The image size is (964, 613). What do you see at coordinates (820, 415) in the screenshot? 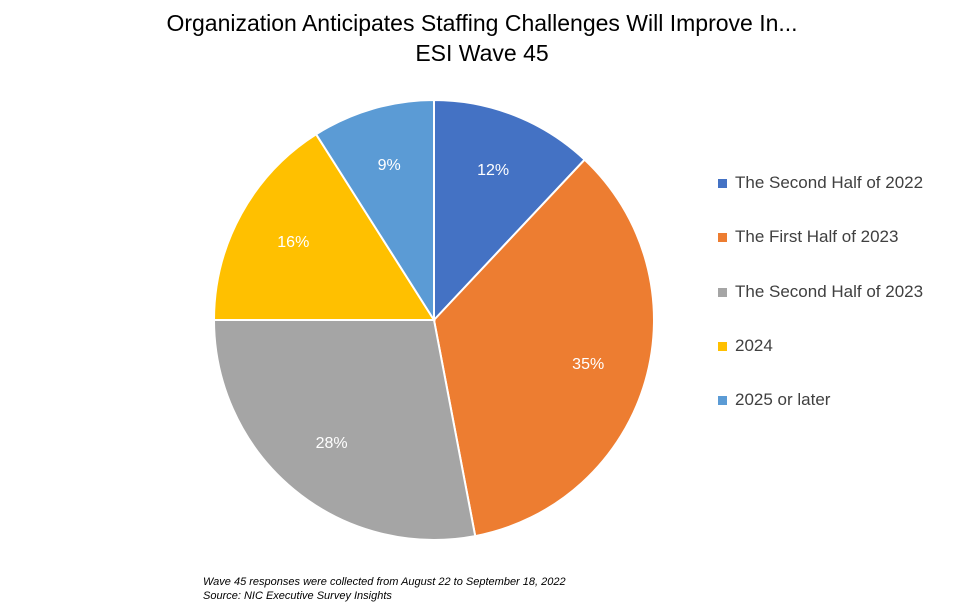
I see `legend-item-2025-or-later: 2025 or later` at bounding box center [820, 415].